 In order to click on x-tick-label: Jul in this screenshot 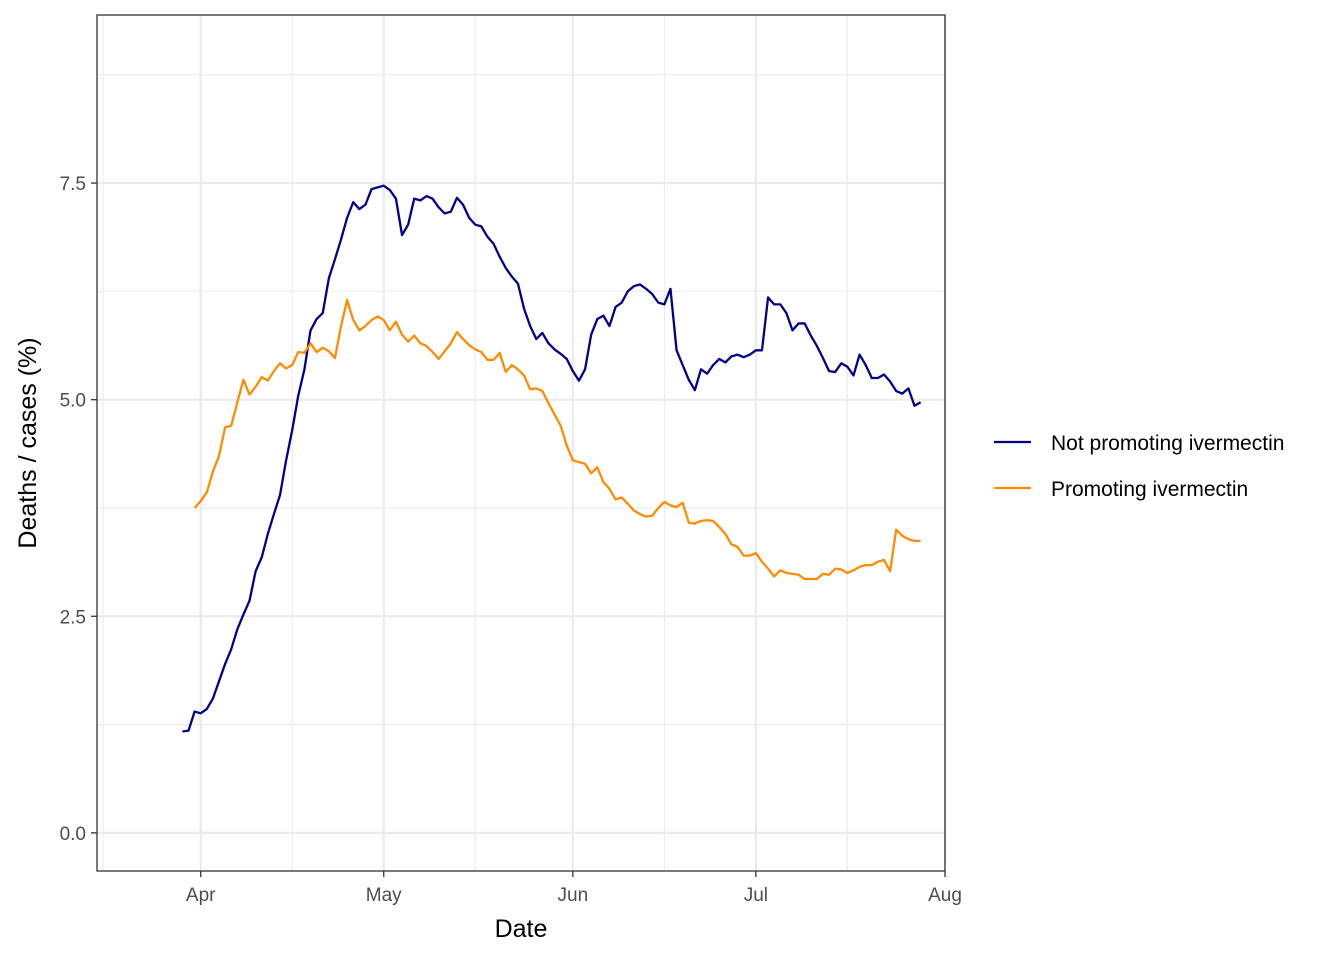, I will do `click(756, 895)`.